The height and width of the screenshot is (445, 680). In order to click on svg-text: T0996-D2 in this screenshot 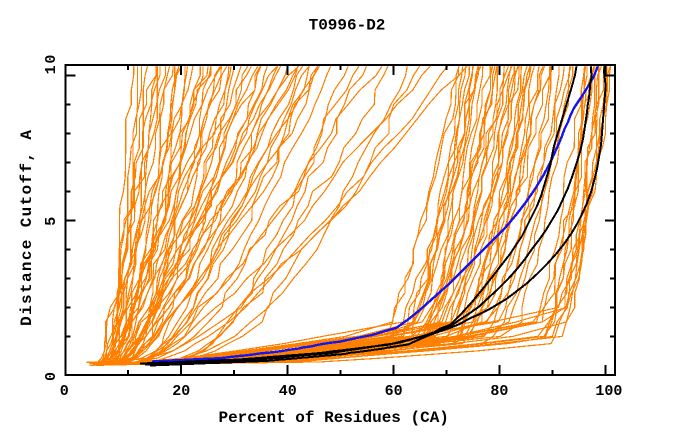, I will do `click(347, 26)`.